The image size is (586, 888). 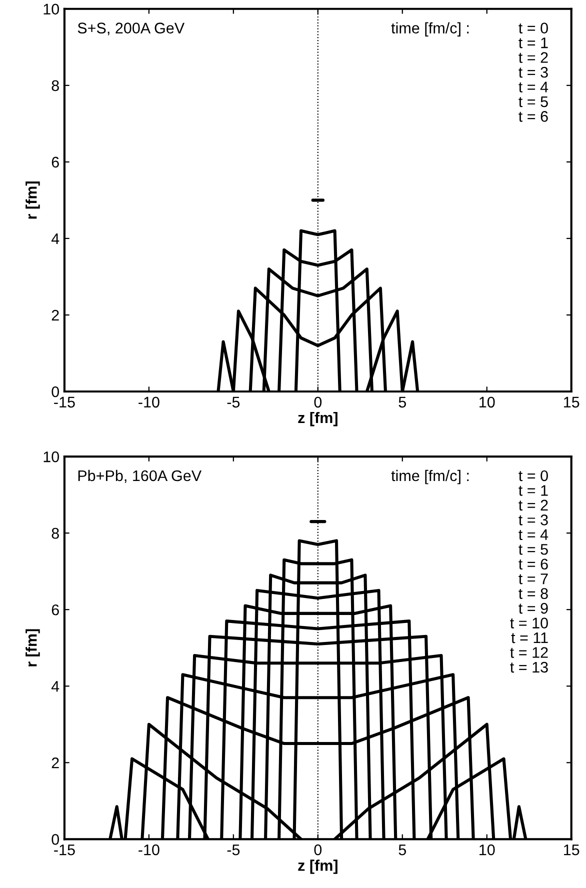 I want to click on annotation: t = 11, so click(x=529, y=638).